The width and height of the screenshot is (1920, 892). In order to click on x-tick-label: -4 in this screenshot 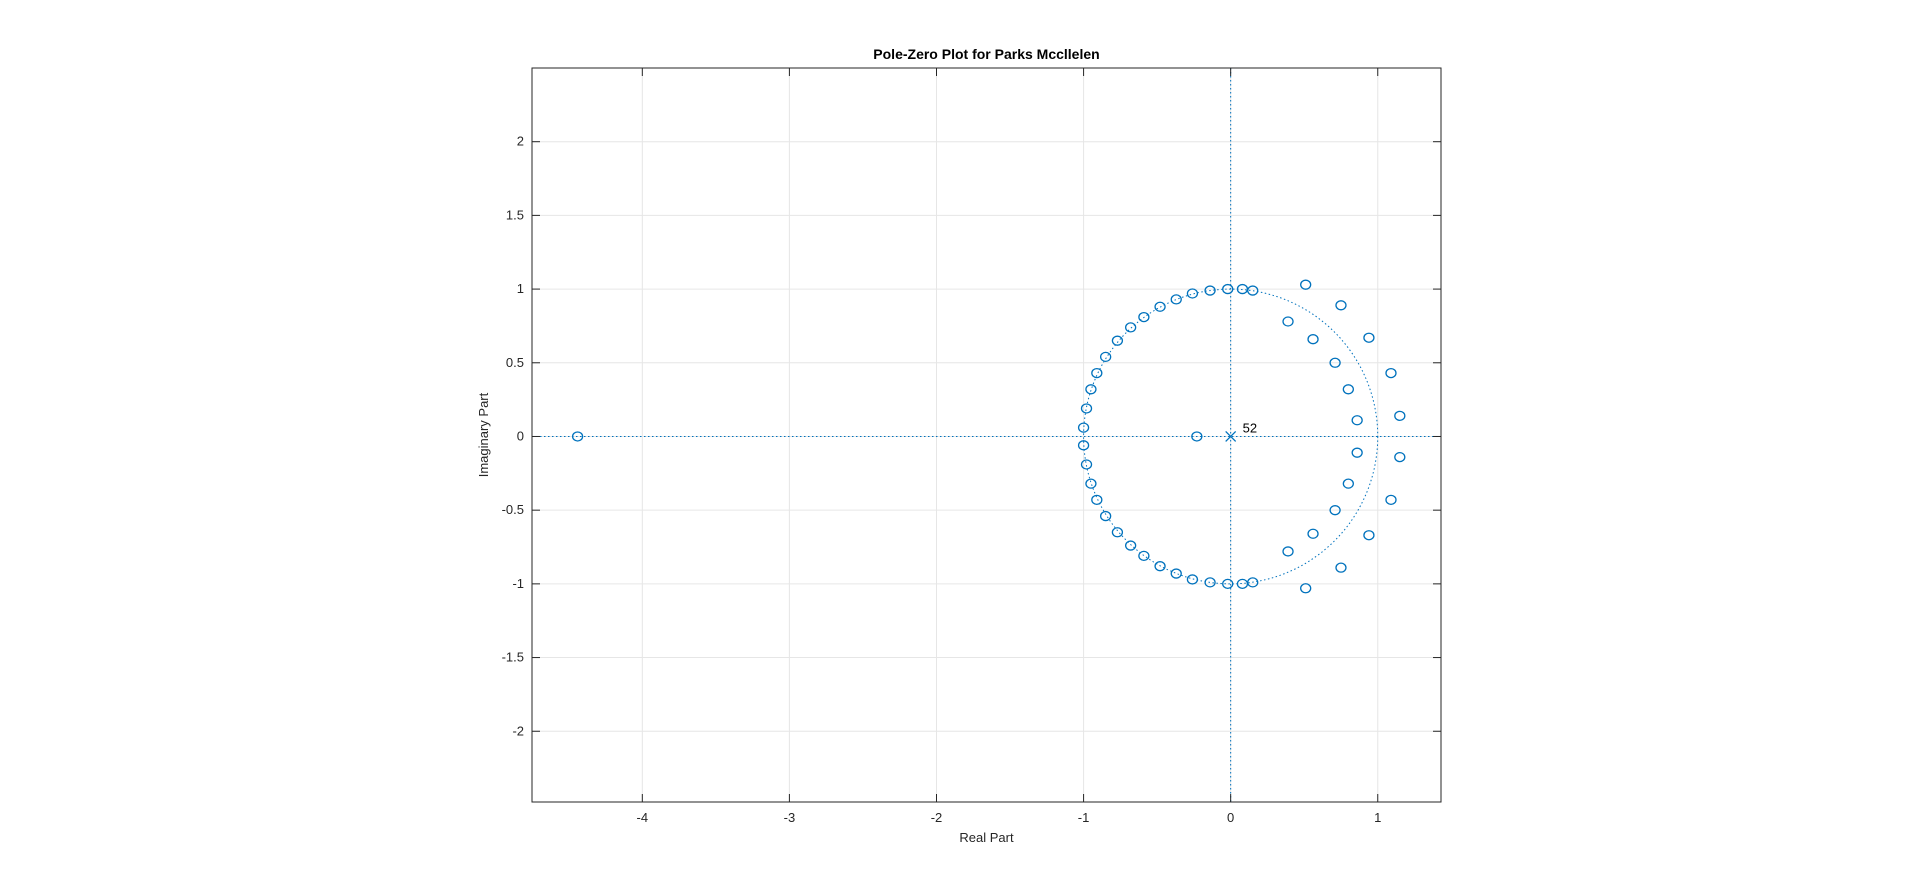, I will do `click(643, 817)`.